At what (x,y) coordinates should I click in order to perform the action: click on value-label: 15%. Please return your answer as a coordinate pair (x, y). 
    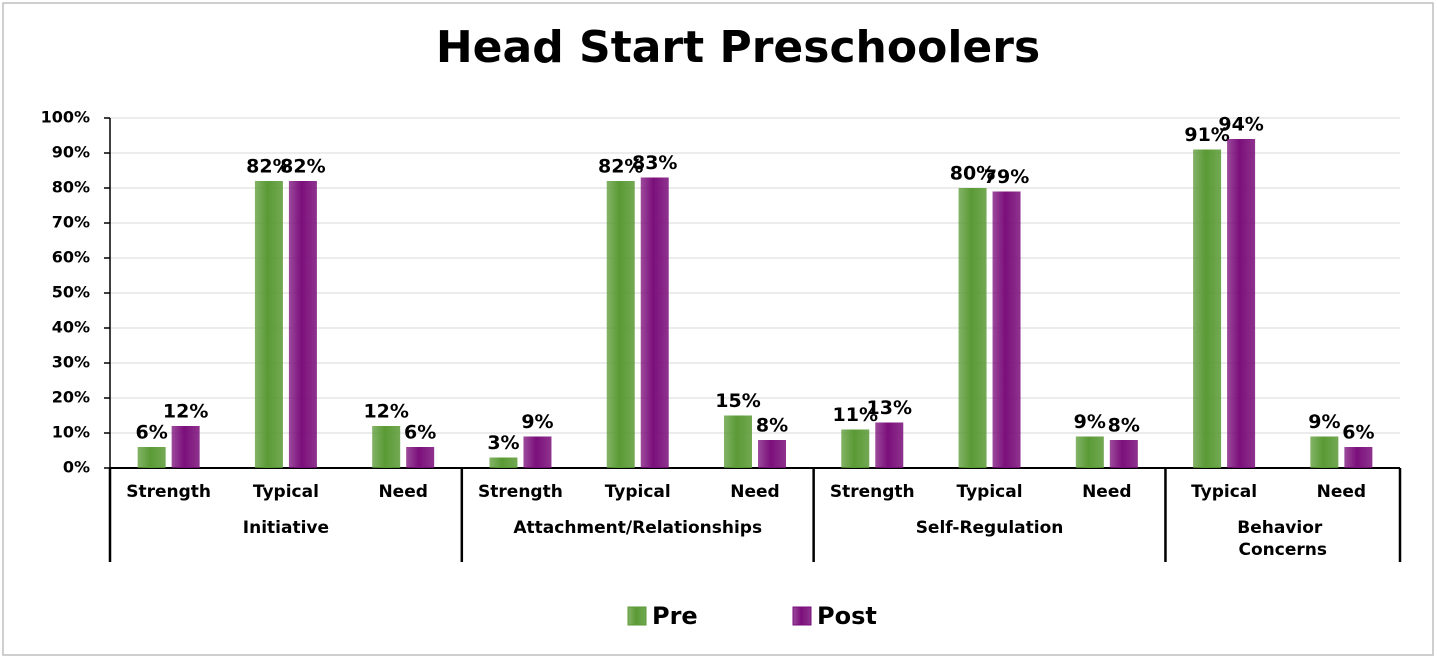
    Looking at the image, I should click on (737, 401).